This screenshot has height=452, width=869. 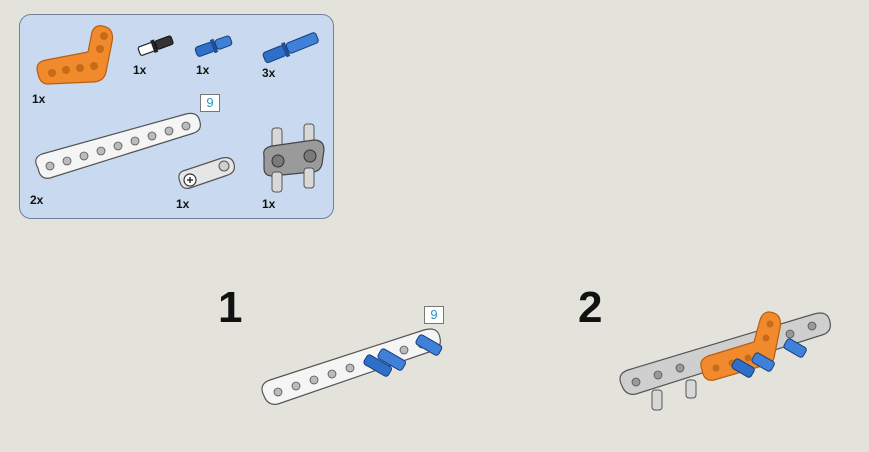 What do you see at coordinates (269, 204) in the screenshot?
I see `gray-double-connector-qty: 1x` at bounding box center [269, 204].